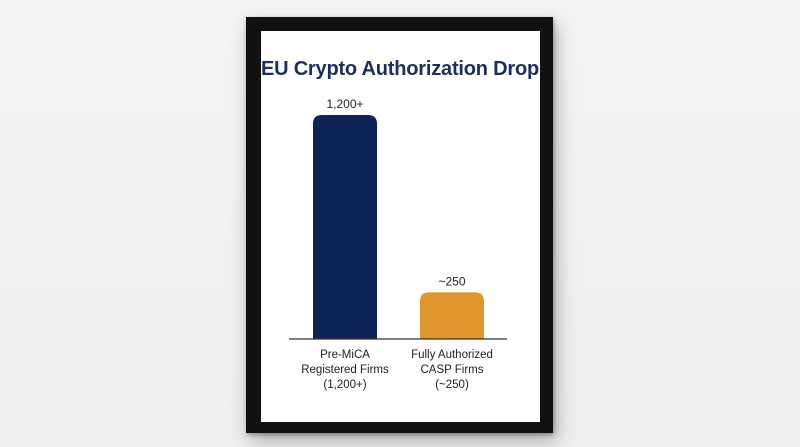 This screenshot has width=800, height=447. I want to click on category-label-1-line-2: (~250), so click(452, 385).